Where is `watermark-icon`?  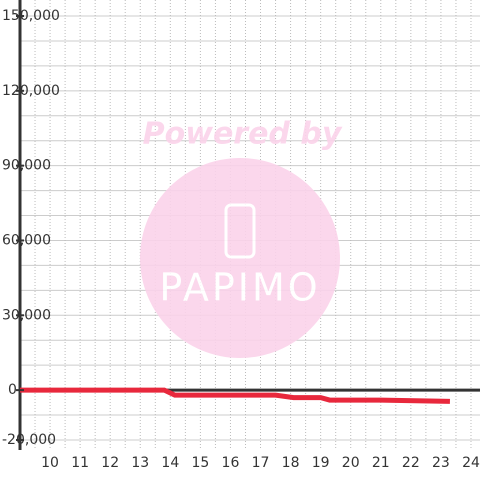
watermark-icon is located at coordinates (240, 231).